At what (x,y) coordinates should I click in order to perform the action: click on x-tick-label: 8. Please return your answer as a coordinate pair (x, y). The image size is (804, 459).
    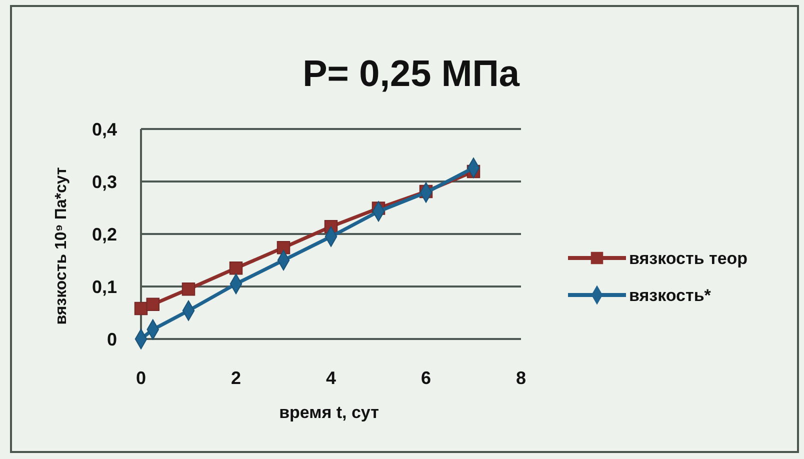
    Looking at the image, I should click on (521, 378).